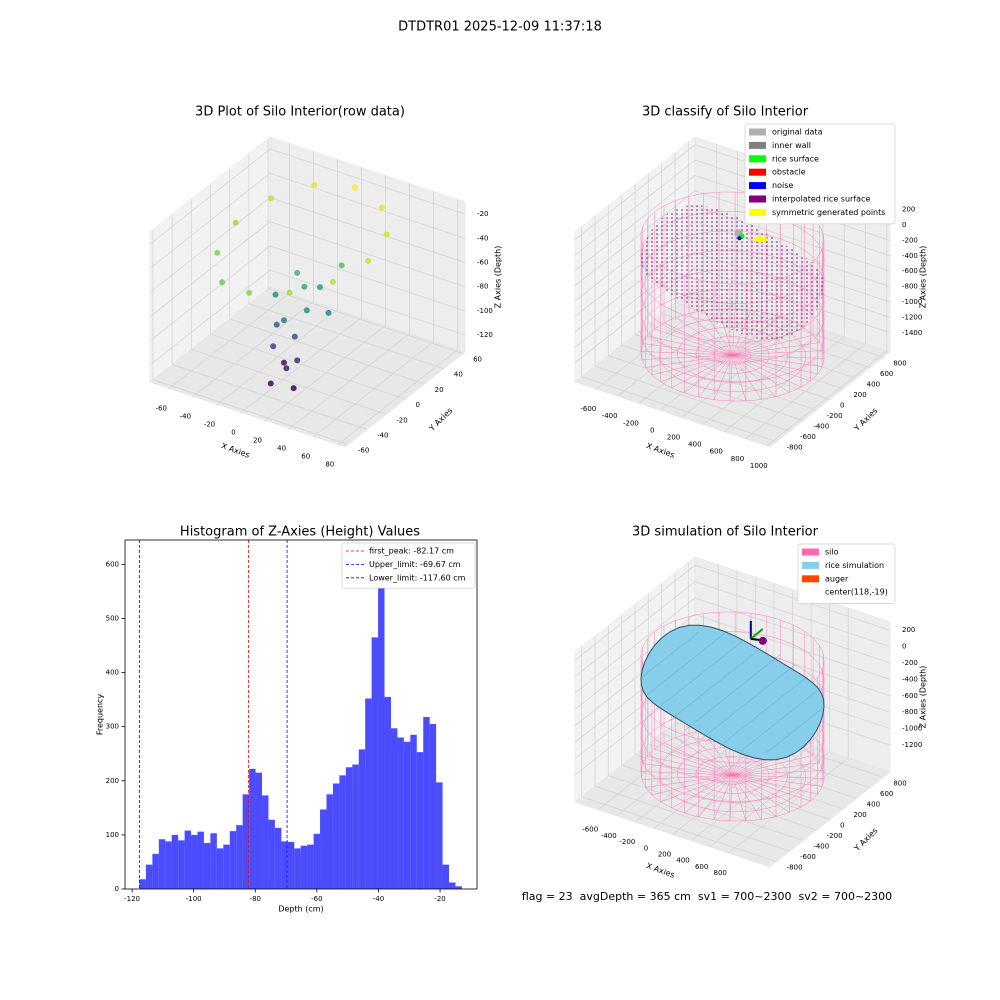  What do you see at coordinates (300, 532) in the screenshot?
I see `chart-title: Histogram of Z-Axies (Height) Values` at bounding box center [300, 532].